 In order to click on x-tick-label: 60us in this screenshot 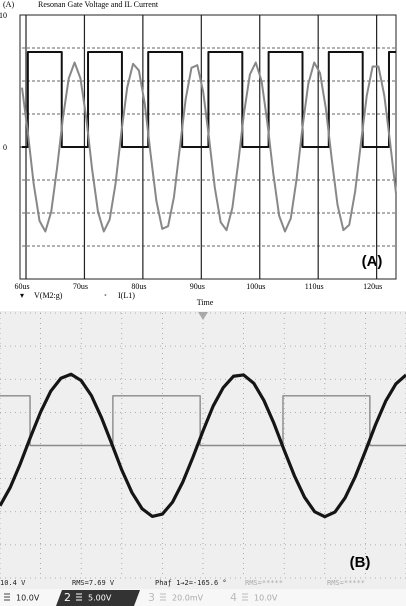, I will do `click(21, 286)`.